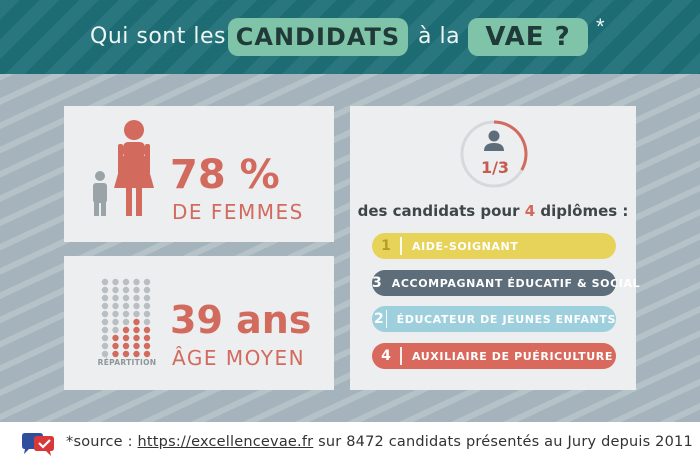 The image size is (700, 465). Describe the element at coordinates (506, 319) in the screenshot. I see `diploma-label: ÉDUCATEUR DE JEUNES ENFANTS` at that location.